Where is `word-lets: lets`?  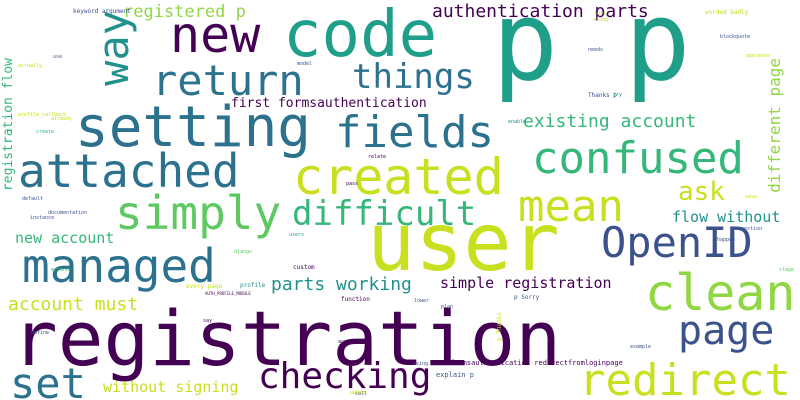 word-lets: lets is located at coordinates (600, 14).